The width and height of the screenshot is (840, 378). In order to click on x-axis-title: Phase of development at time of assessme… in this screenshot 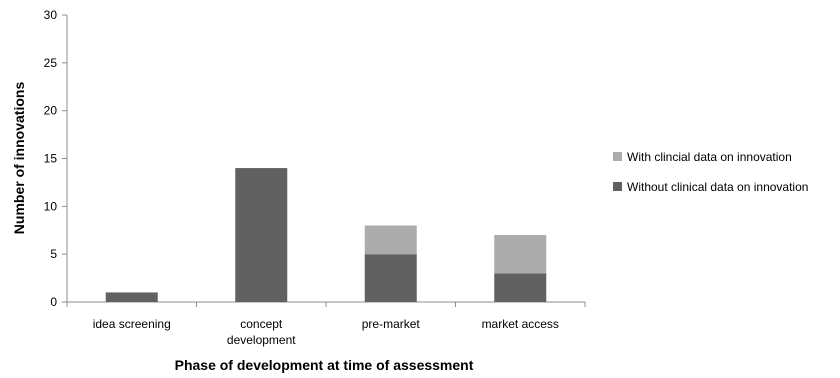, I will do `click(324, 365)`.